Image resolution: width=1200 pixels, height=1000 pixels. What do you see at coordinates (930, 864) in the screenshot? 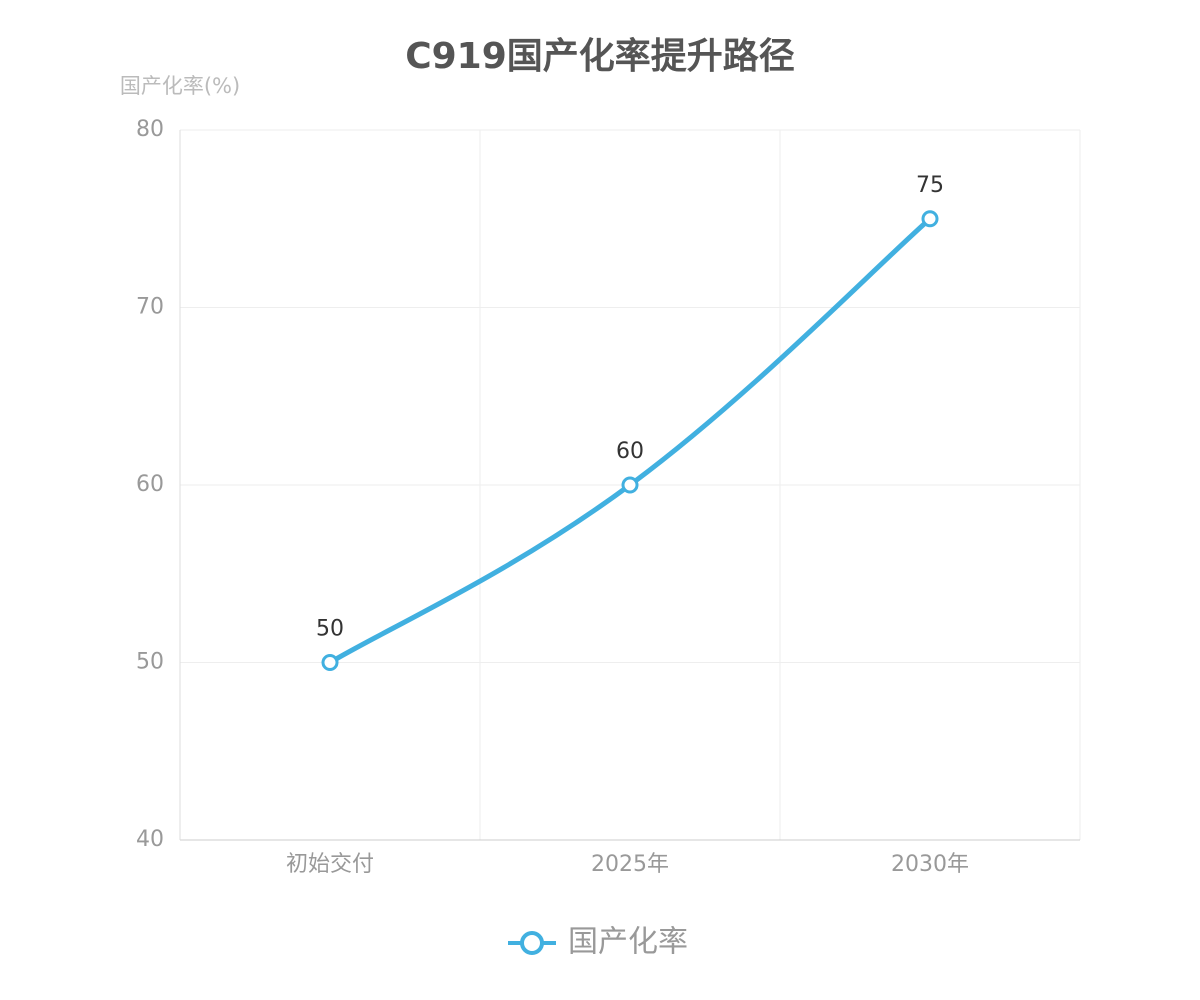
I see `x-tick-label: 2030年` at bounding box center [930, 864].